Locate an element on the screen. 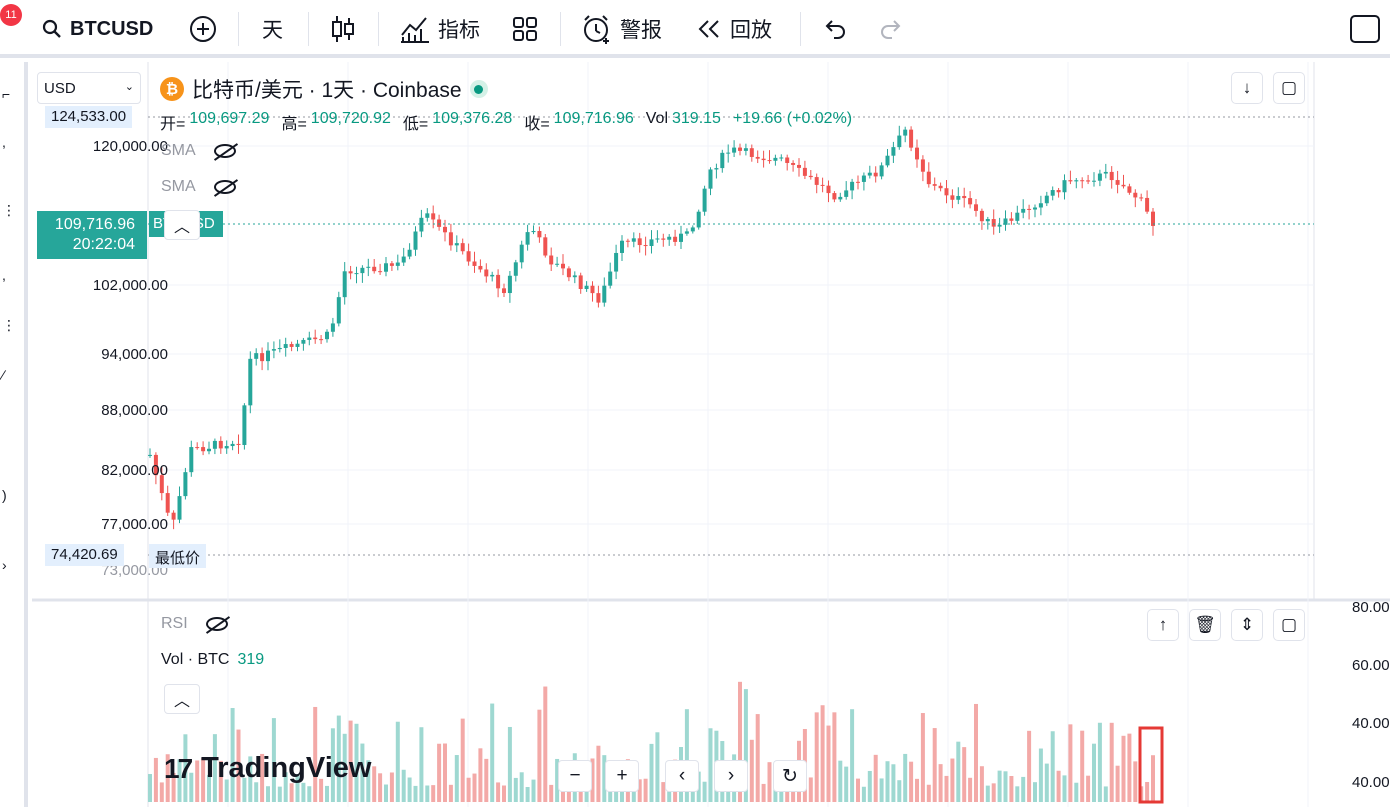 The height and width of the screenshot is (807, 1390). crosshair-icon: ⌐ is located at coordinates (6, 94).